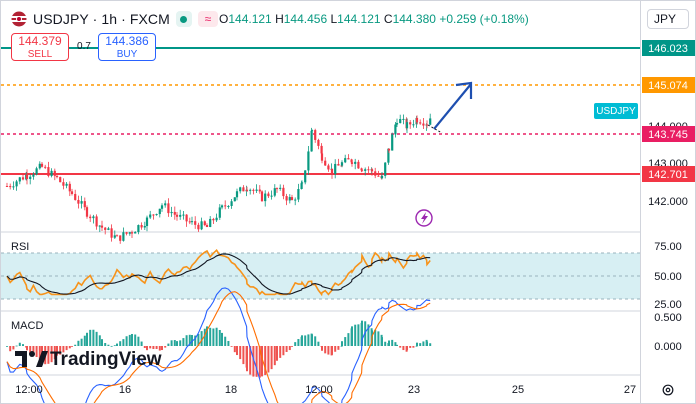 This screenshot has height=404, width=696. I want to click on settings-gear-icon, so click(668, 390).